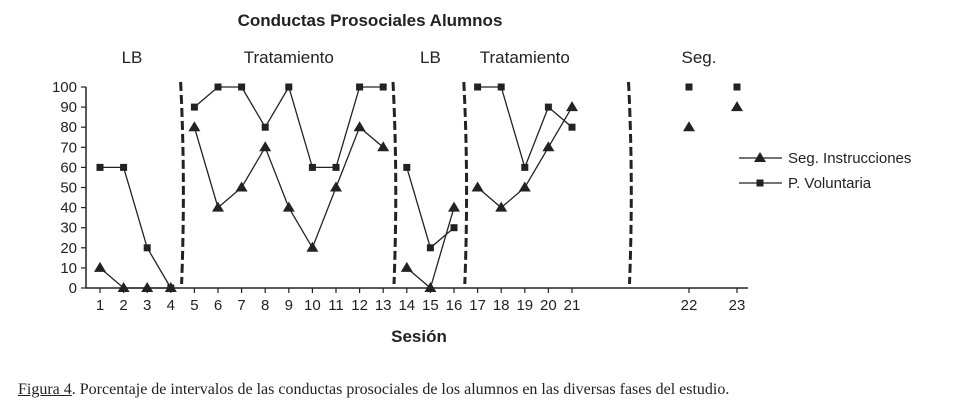 The image size is (971, 412). Describe the element at coordinates (68, 167) in the screenshot. I see `y-tick-label: 60` at that location.